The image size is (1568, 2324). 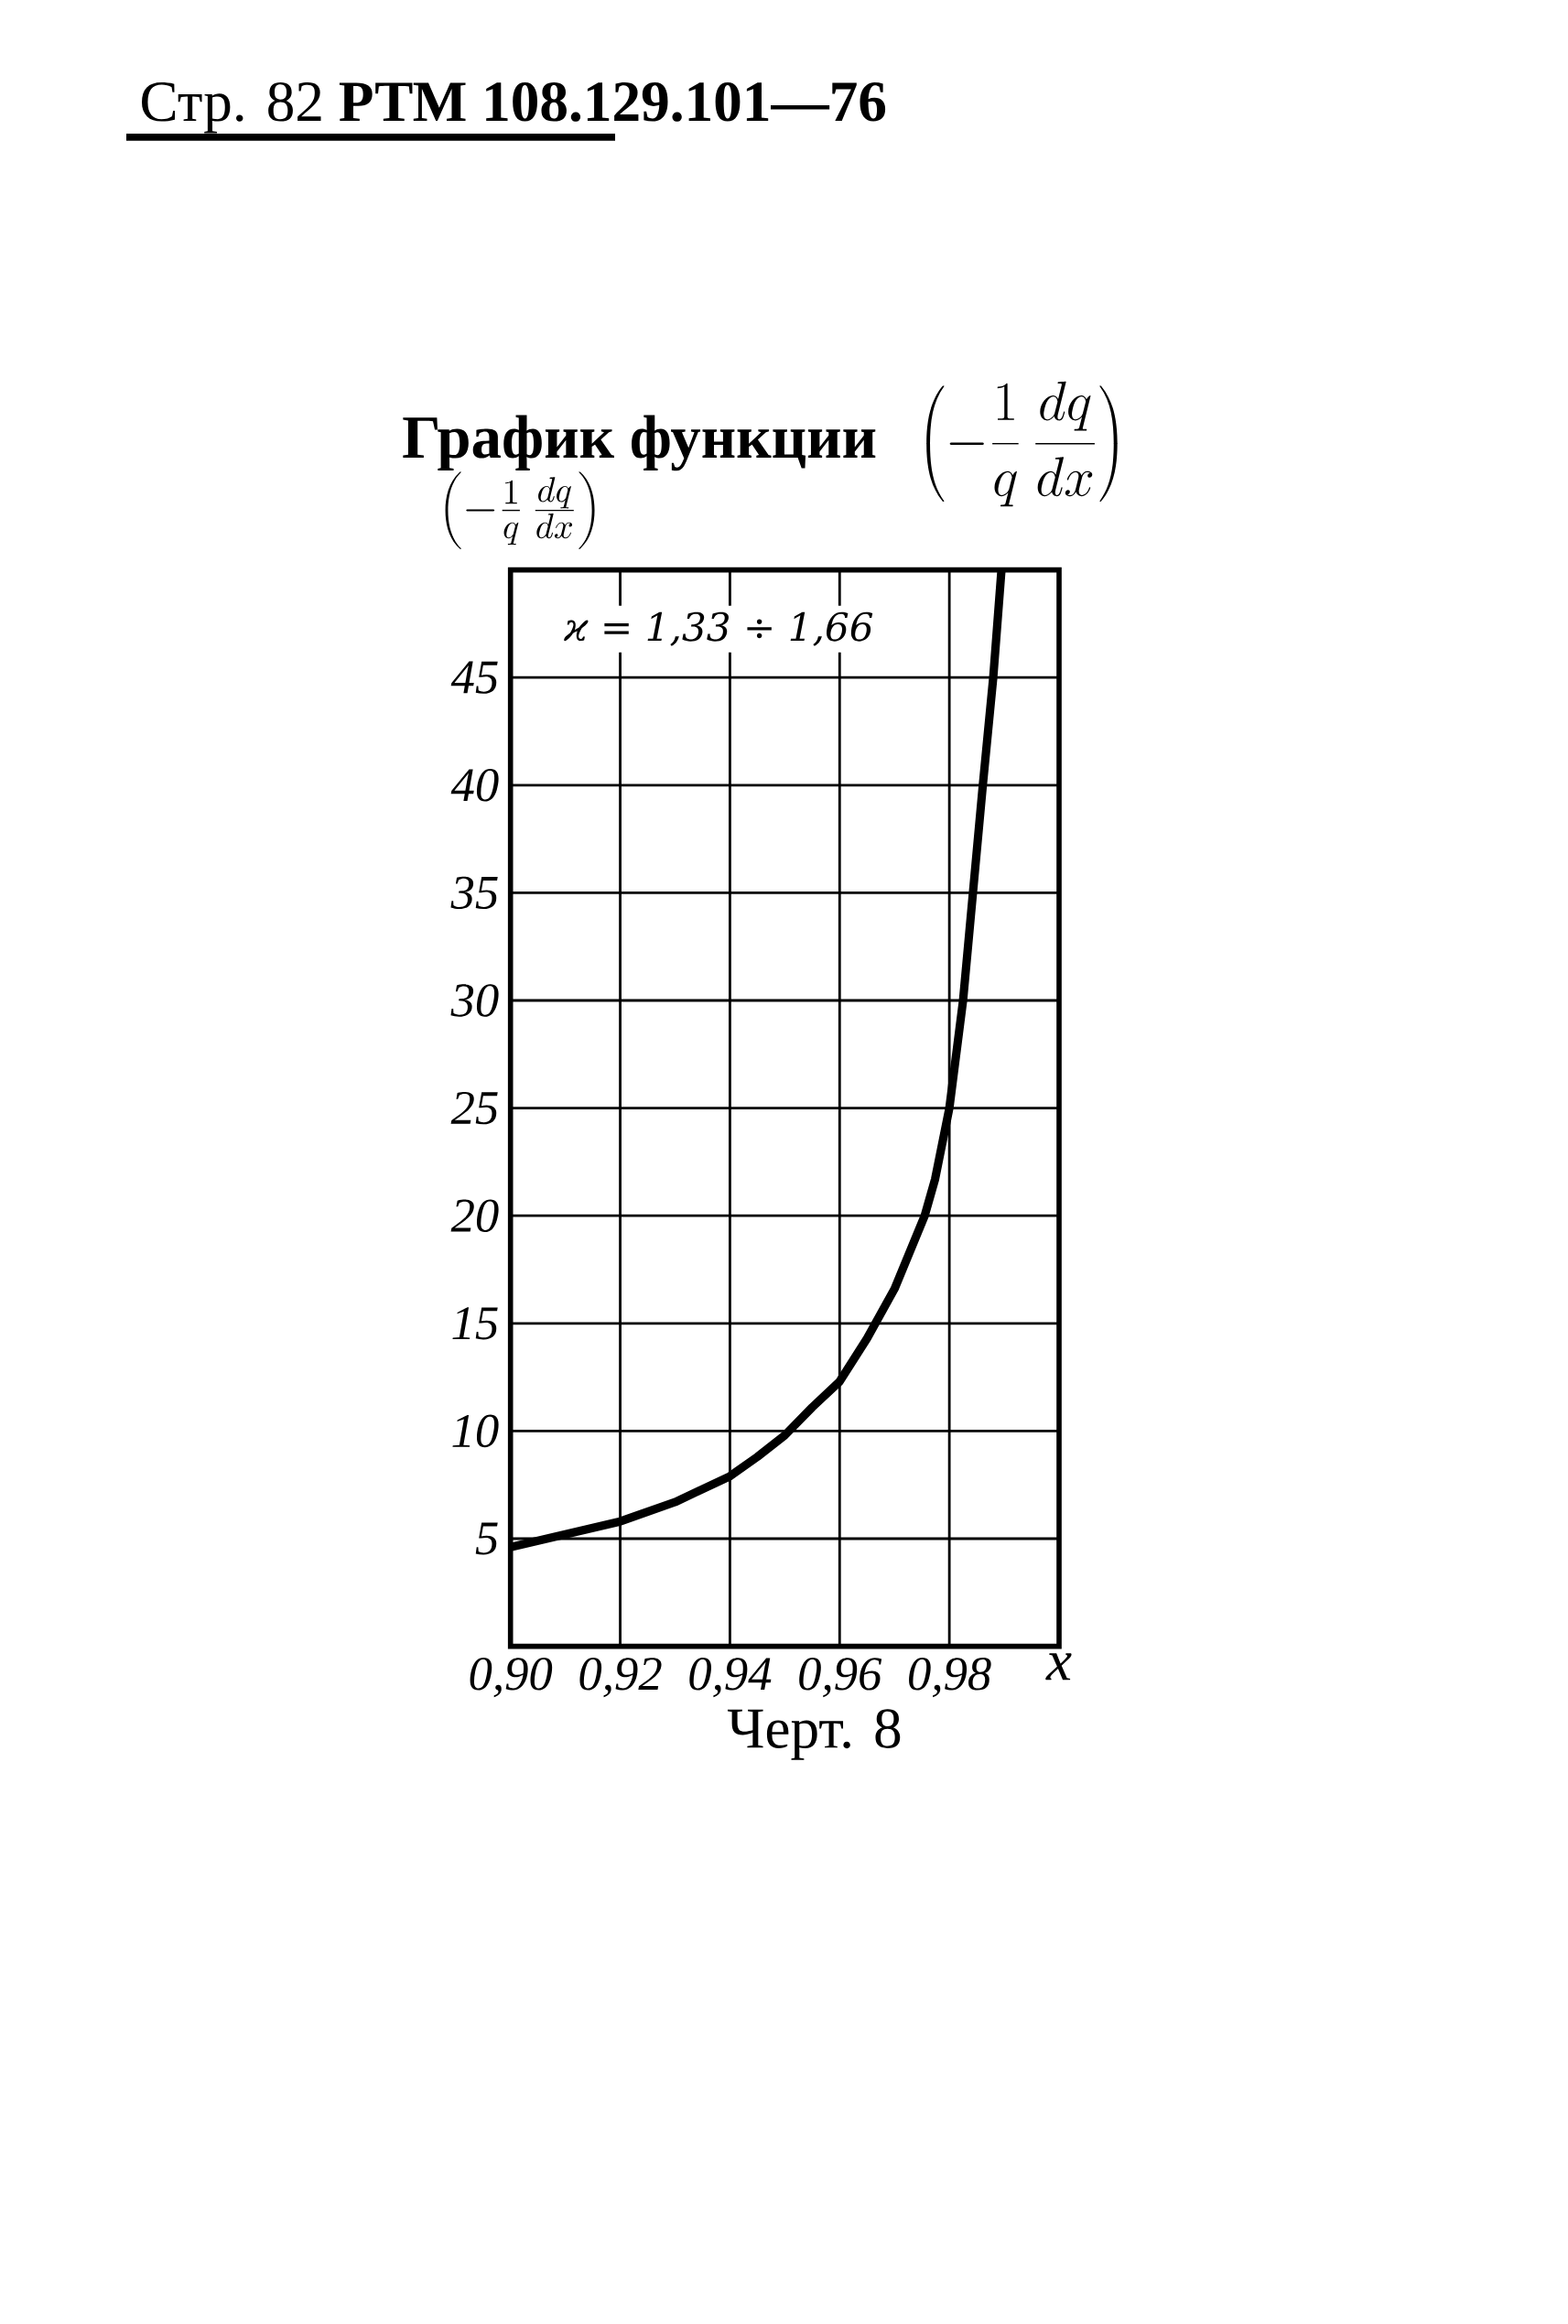 What do you see at coordinates (476, 1431) in the screenshot?
I see `y-tick-label: 10` at bounding box center [476, 1431].